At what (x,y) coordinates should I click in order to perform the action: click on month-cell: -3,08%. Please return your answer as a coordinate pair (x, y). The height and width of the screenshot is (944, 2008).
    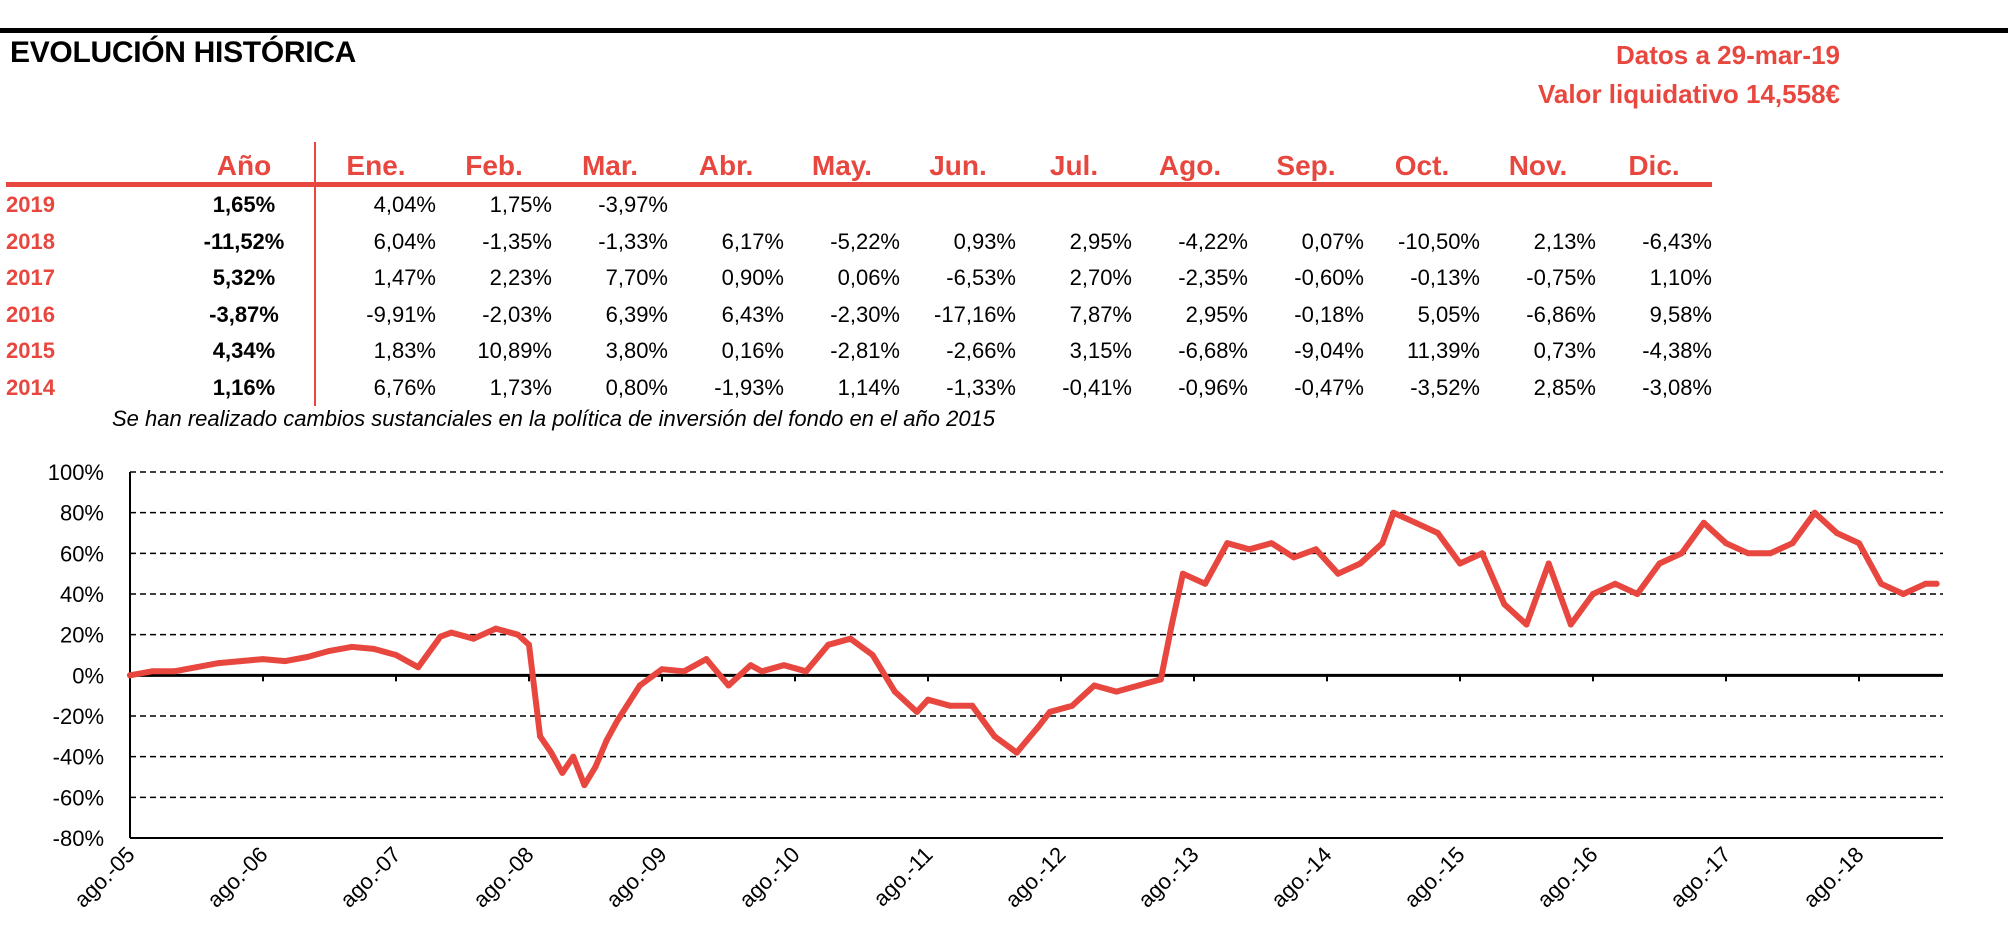
    Looking at the image, I should click on (1677, 387).